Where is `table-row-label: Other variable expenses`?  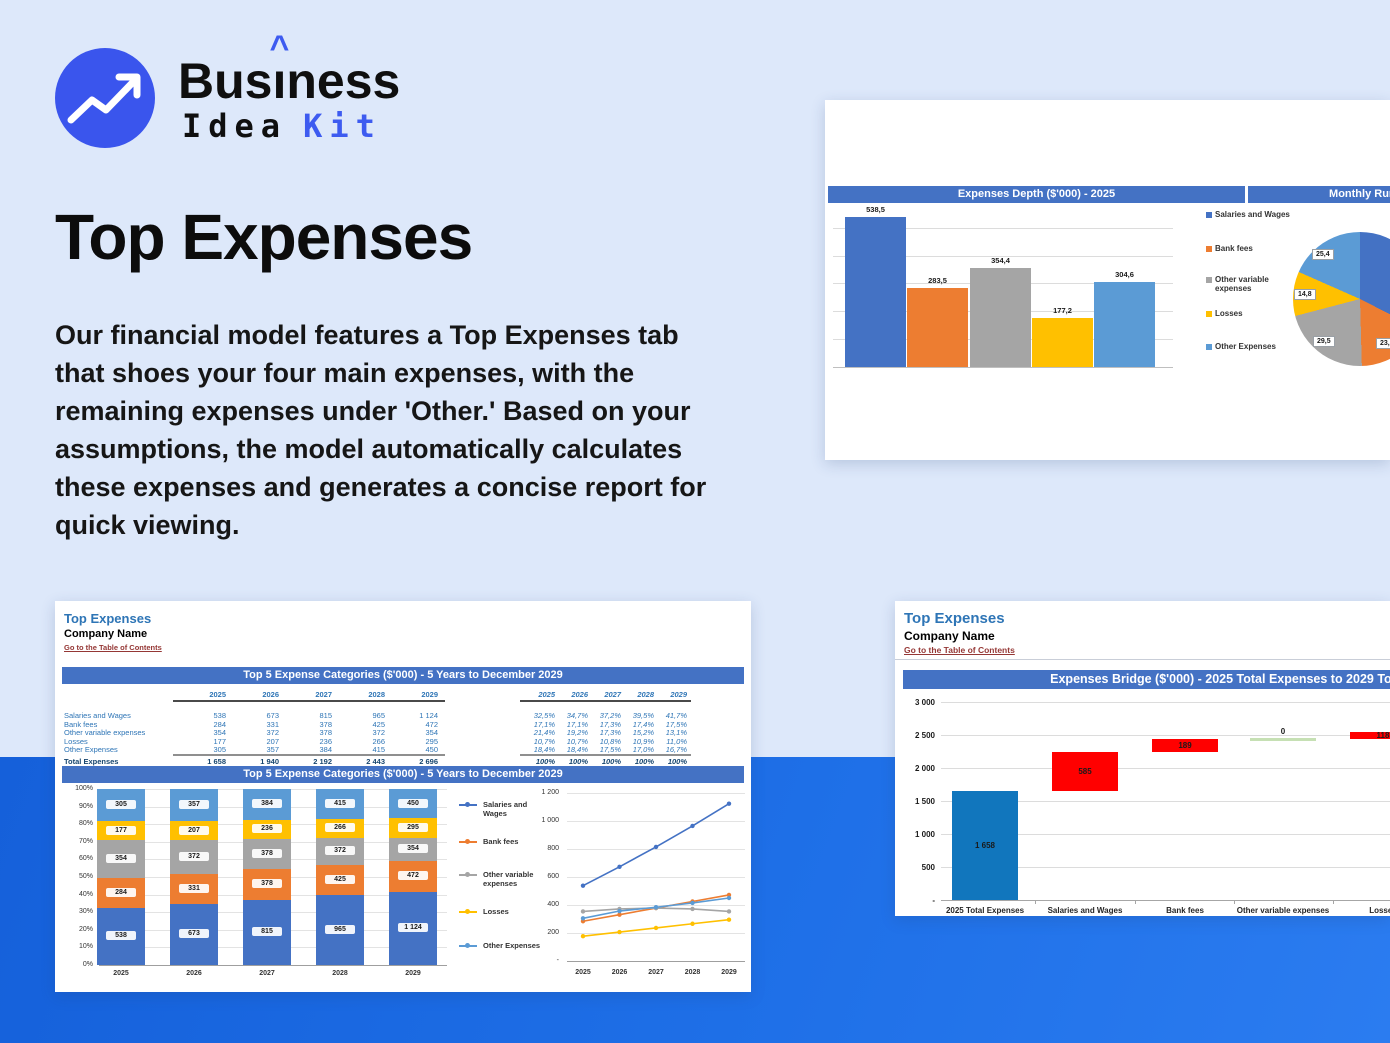 table-row-label: Other variable expenses is located at coordinates (105, 733).